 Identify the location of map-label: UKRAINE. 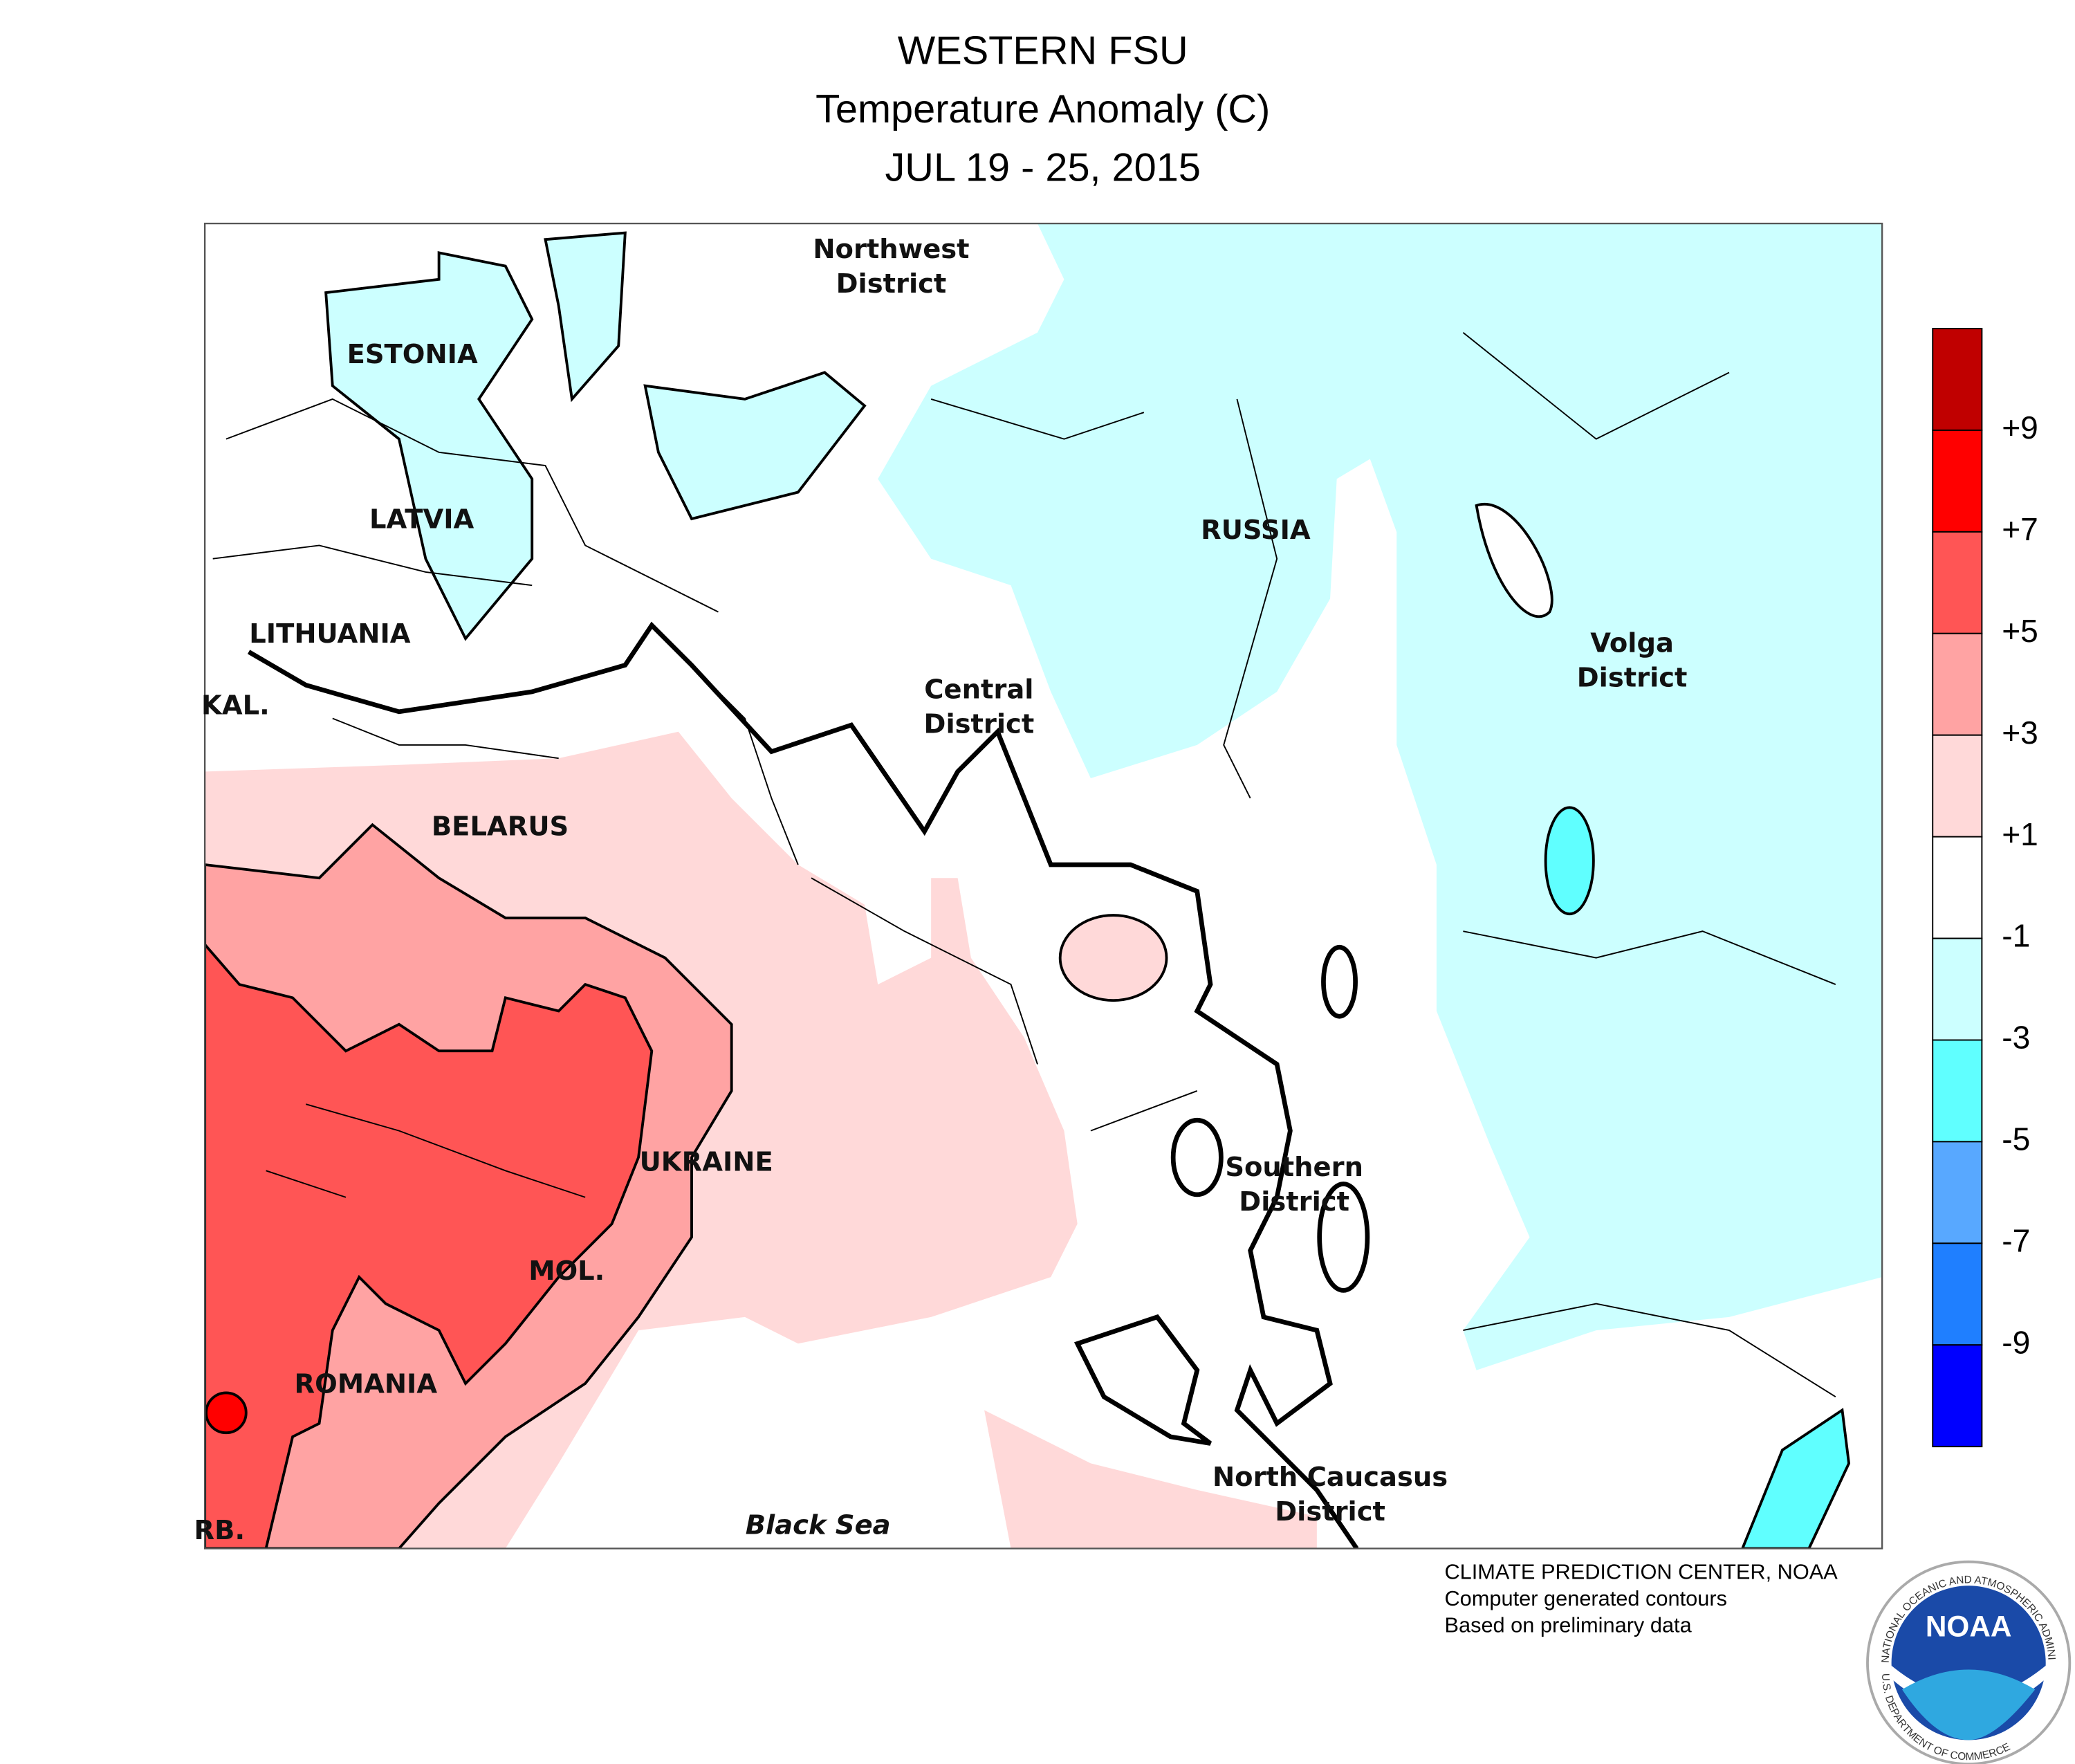
(706, 1161).